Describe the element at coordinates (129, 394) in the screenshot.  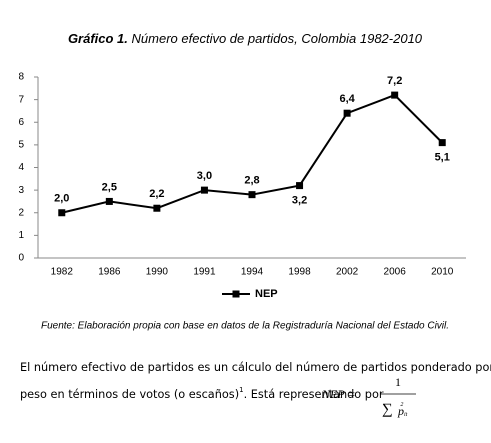
I see `paragraph-text: peso en términos de votos (o escaños)` at that location.